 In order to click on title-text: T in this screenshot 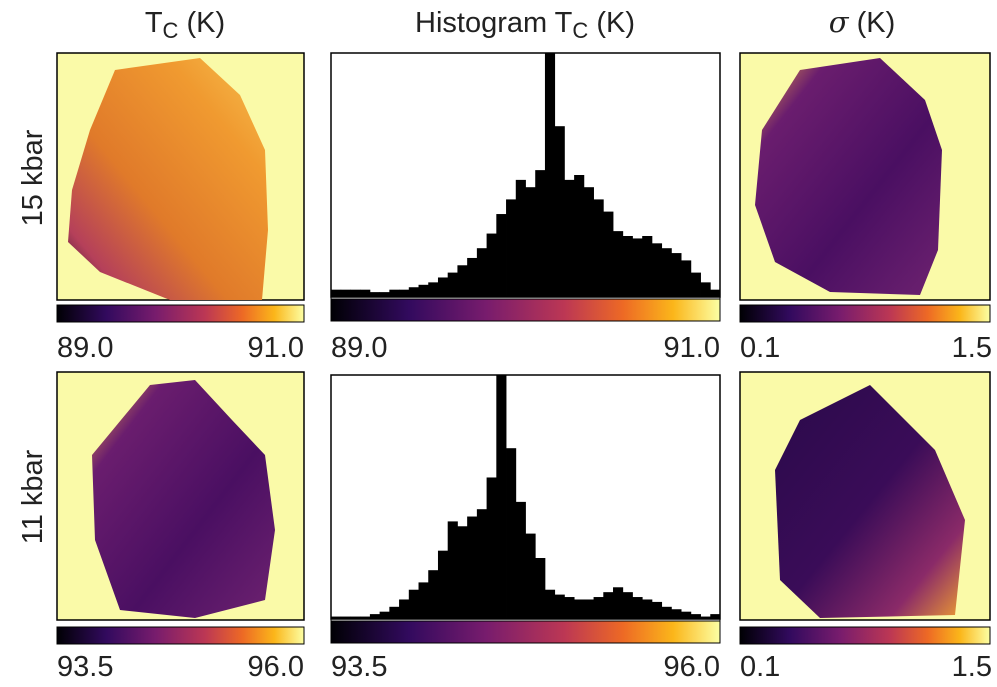, I will do `click(154, 23)`.